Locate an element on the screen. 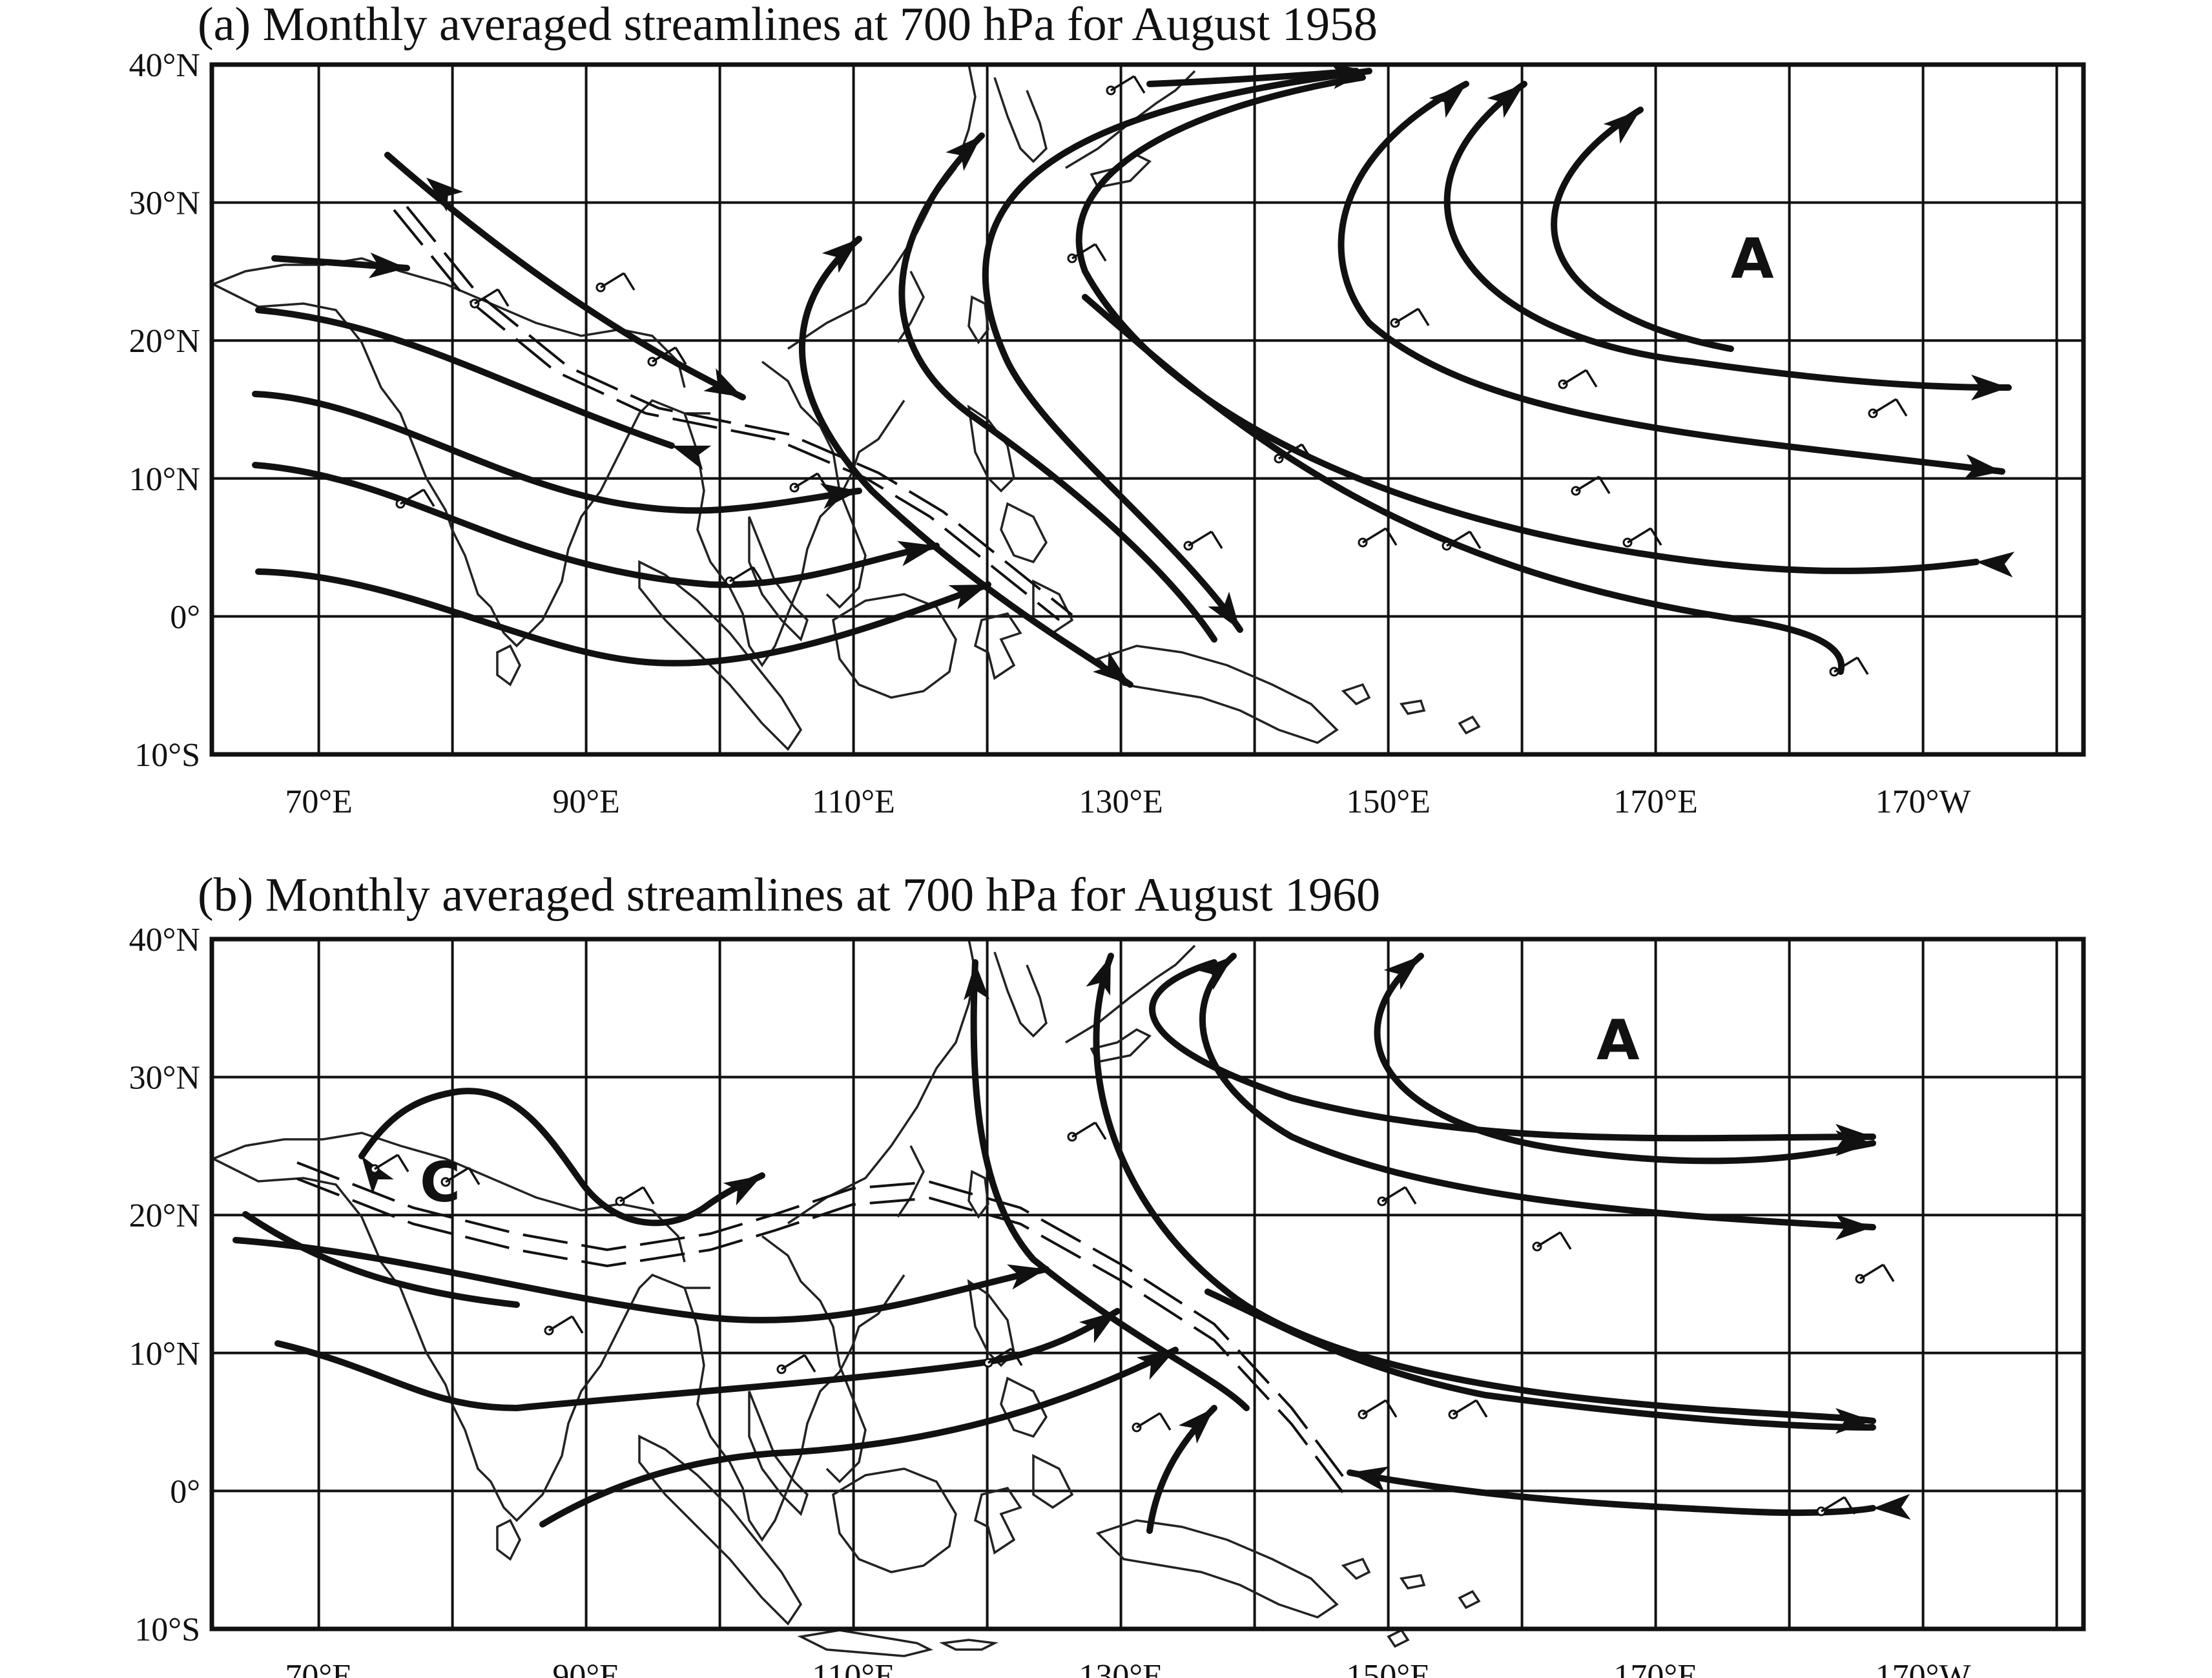 Image resolution: width=2212 pixels, height=1678 pixels. panel-a-longitude-labels: 70°E 90°E 110°E 130°E 150°E 170°E 170°W is located at coordinates (1127, 802).